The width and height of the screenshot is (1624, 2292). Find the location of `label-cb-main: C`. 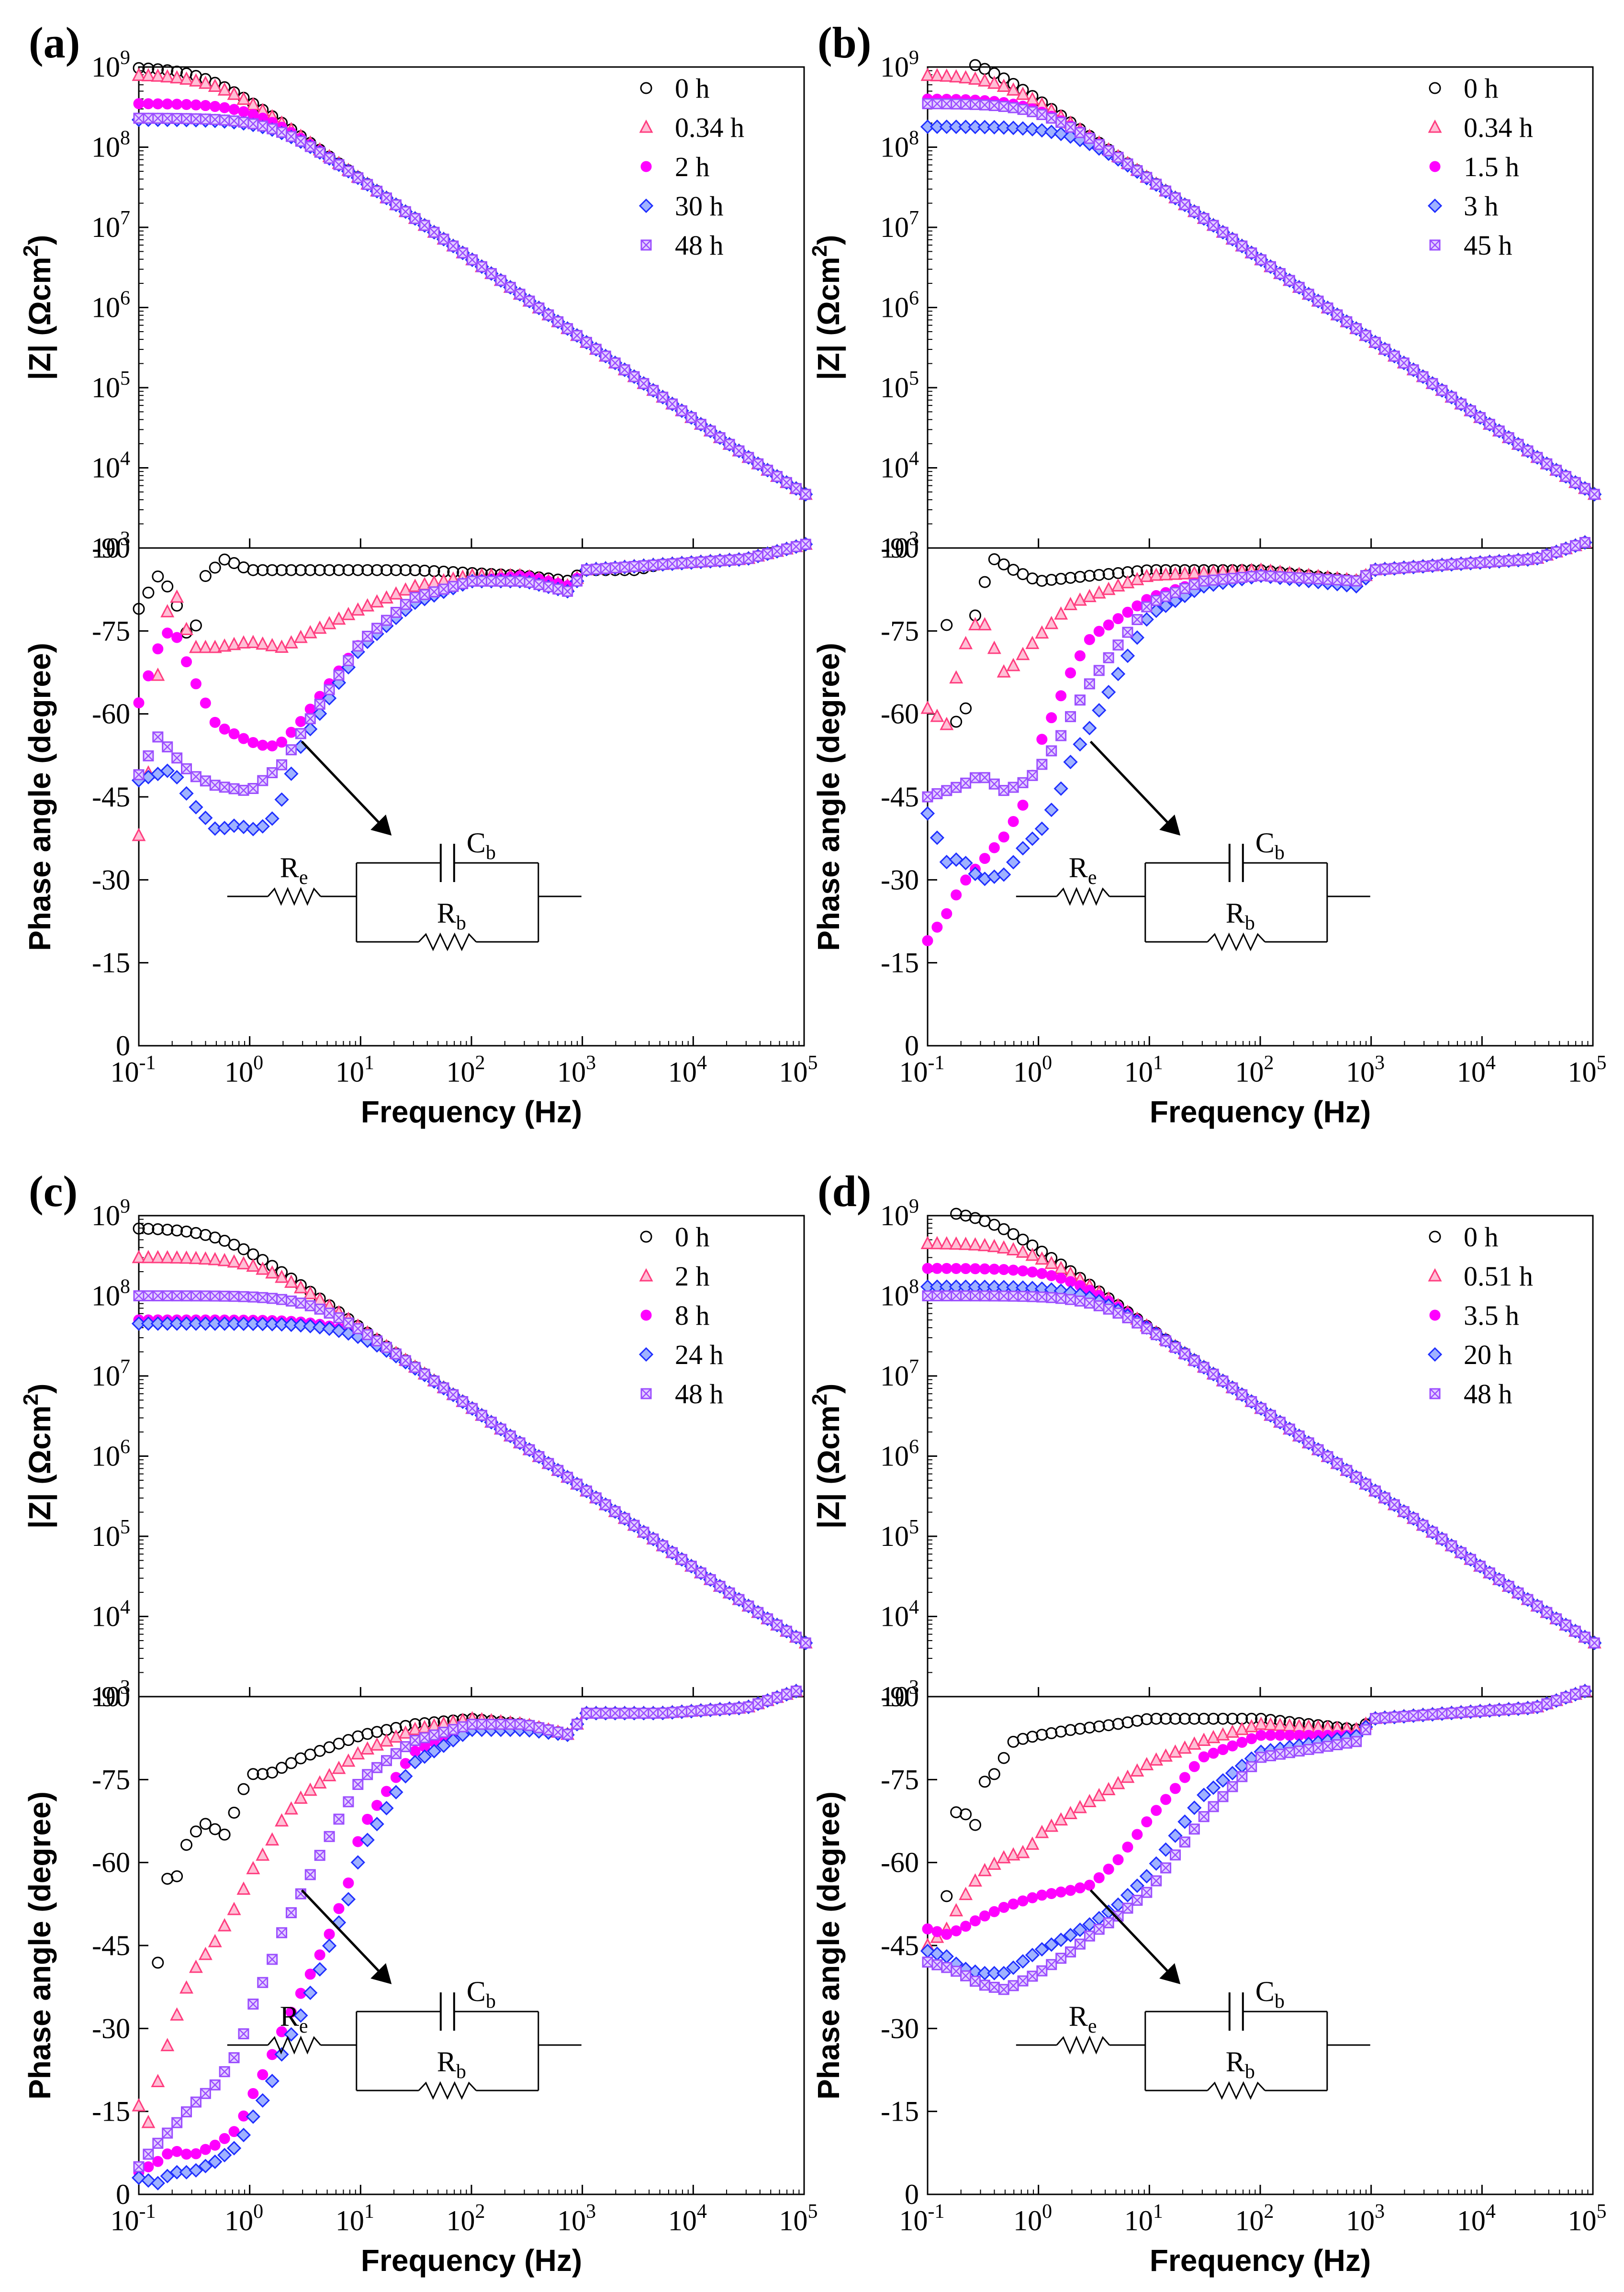

label-cb-main: C is located at coordinates (1265, 843).